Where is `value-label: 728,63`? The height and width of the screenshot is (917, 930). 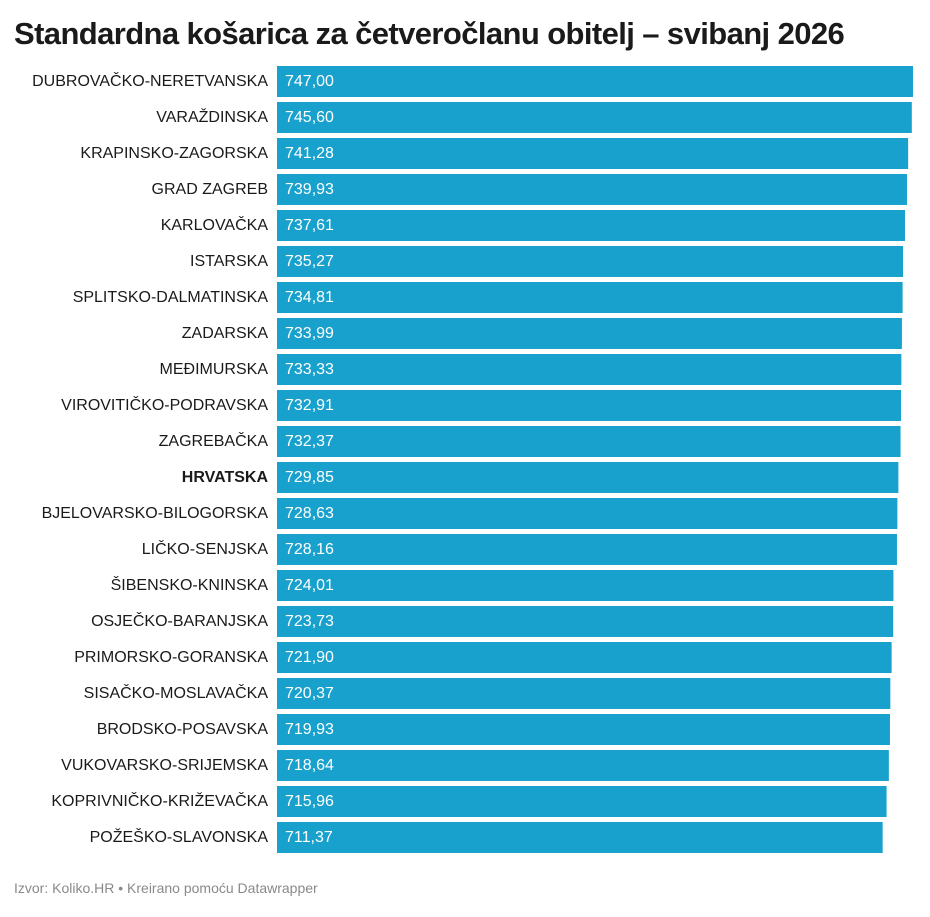
value-label: 728,63 is located at coordinates (309, 513).